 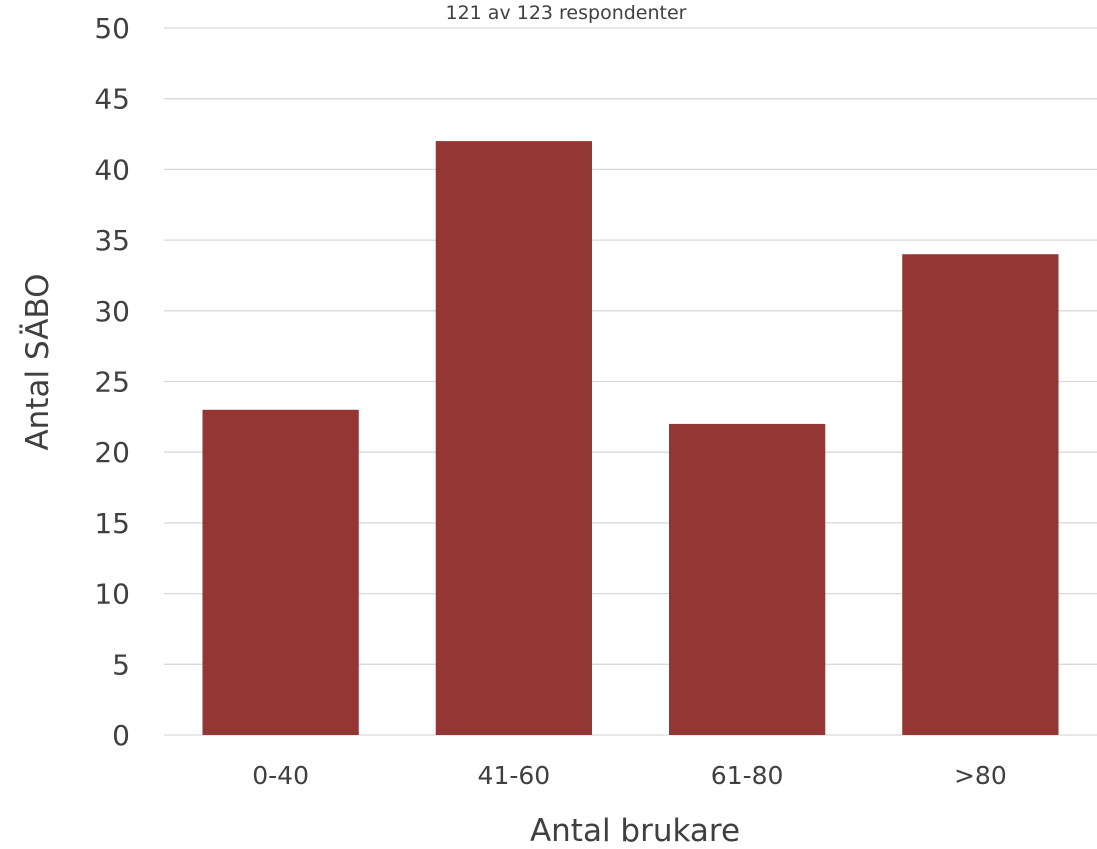 I want to click on y-axis-ticks: 0 5 10 15 20 25 30 35 40 45 50, so click(x=112, y=382).